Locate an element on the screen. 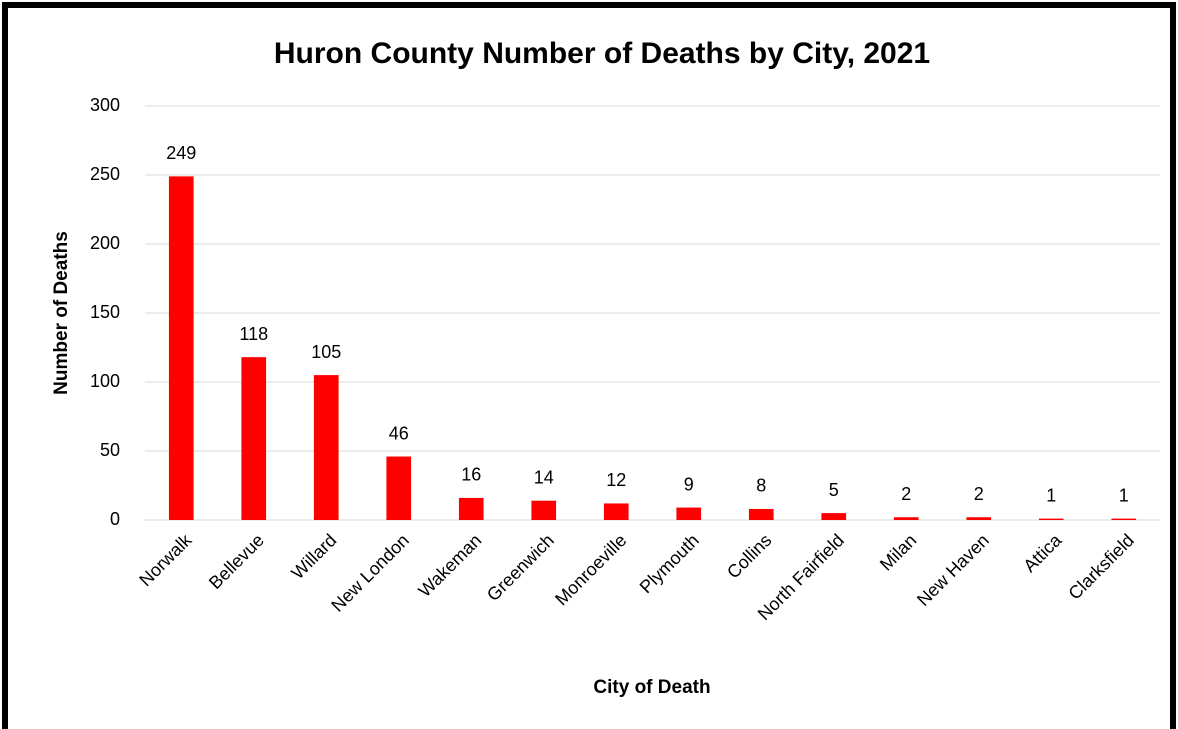 The height and width of the screenshot is (729, 1178). y-tick-label: 150 is located at coordinates (105, 312).